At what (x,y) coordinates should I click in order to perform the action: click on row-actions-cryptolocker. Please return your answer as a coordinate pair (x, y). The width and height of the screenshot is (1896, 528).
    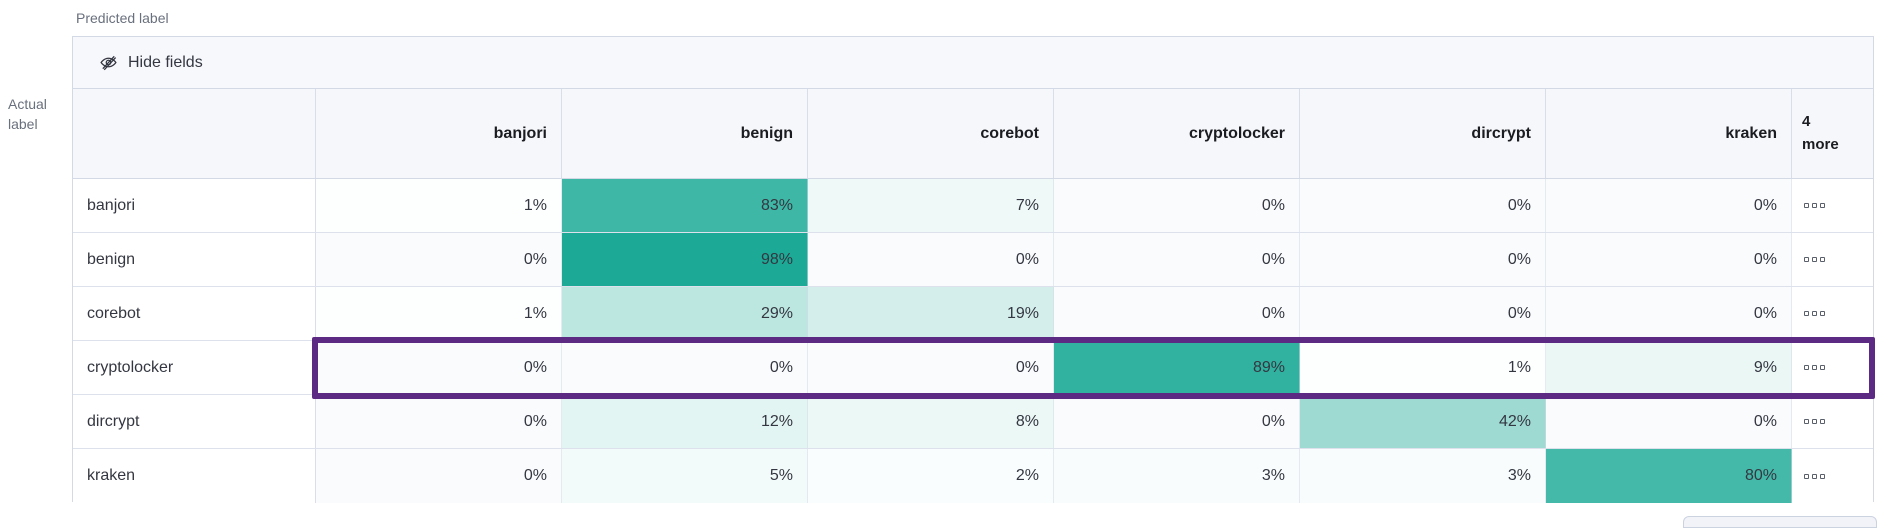
    Looking at the image, I should click on (1832, 367).